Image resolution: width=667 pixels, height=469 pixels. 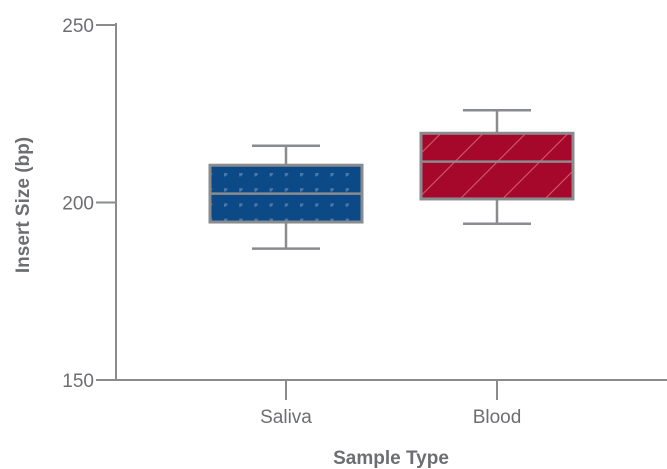 What do you see at coordinates (390, 404) in the screenshot?
I see `x-ticks: Saliva Blood` at bounding box center [390, 404].